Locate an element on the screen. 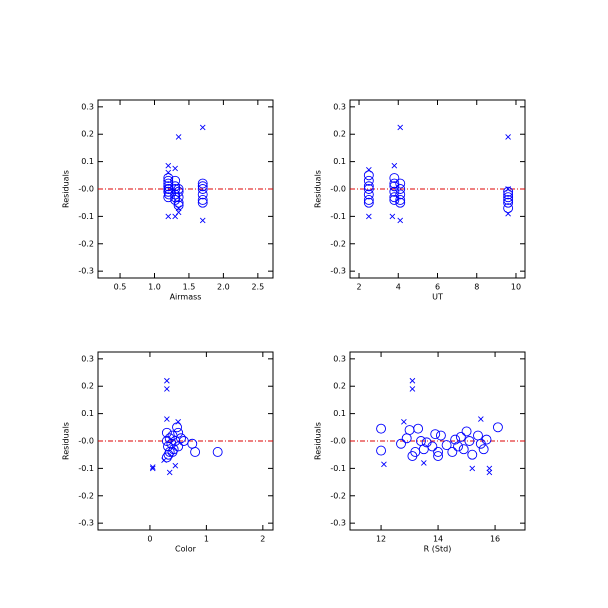  x-tick-label: 2.5 is located at coordinates (257, 287).